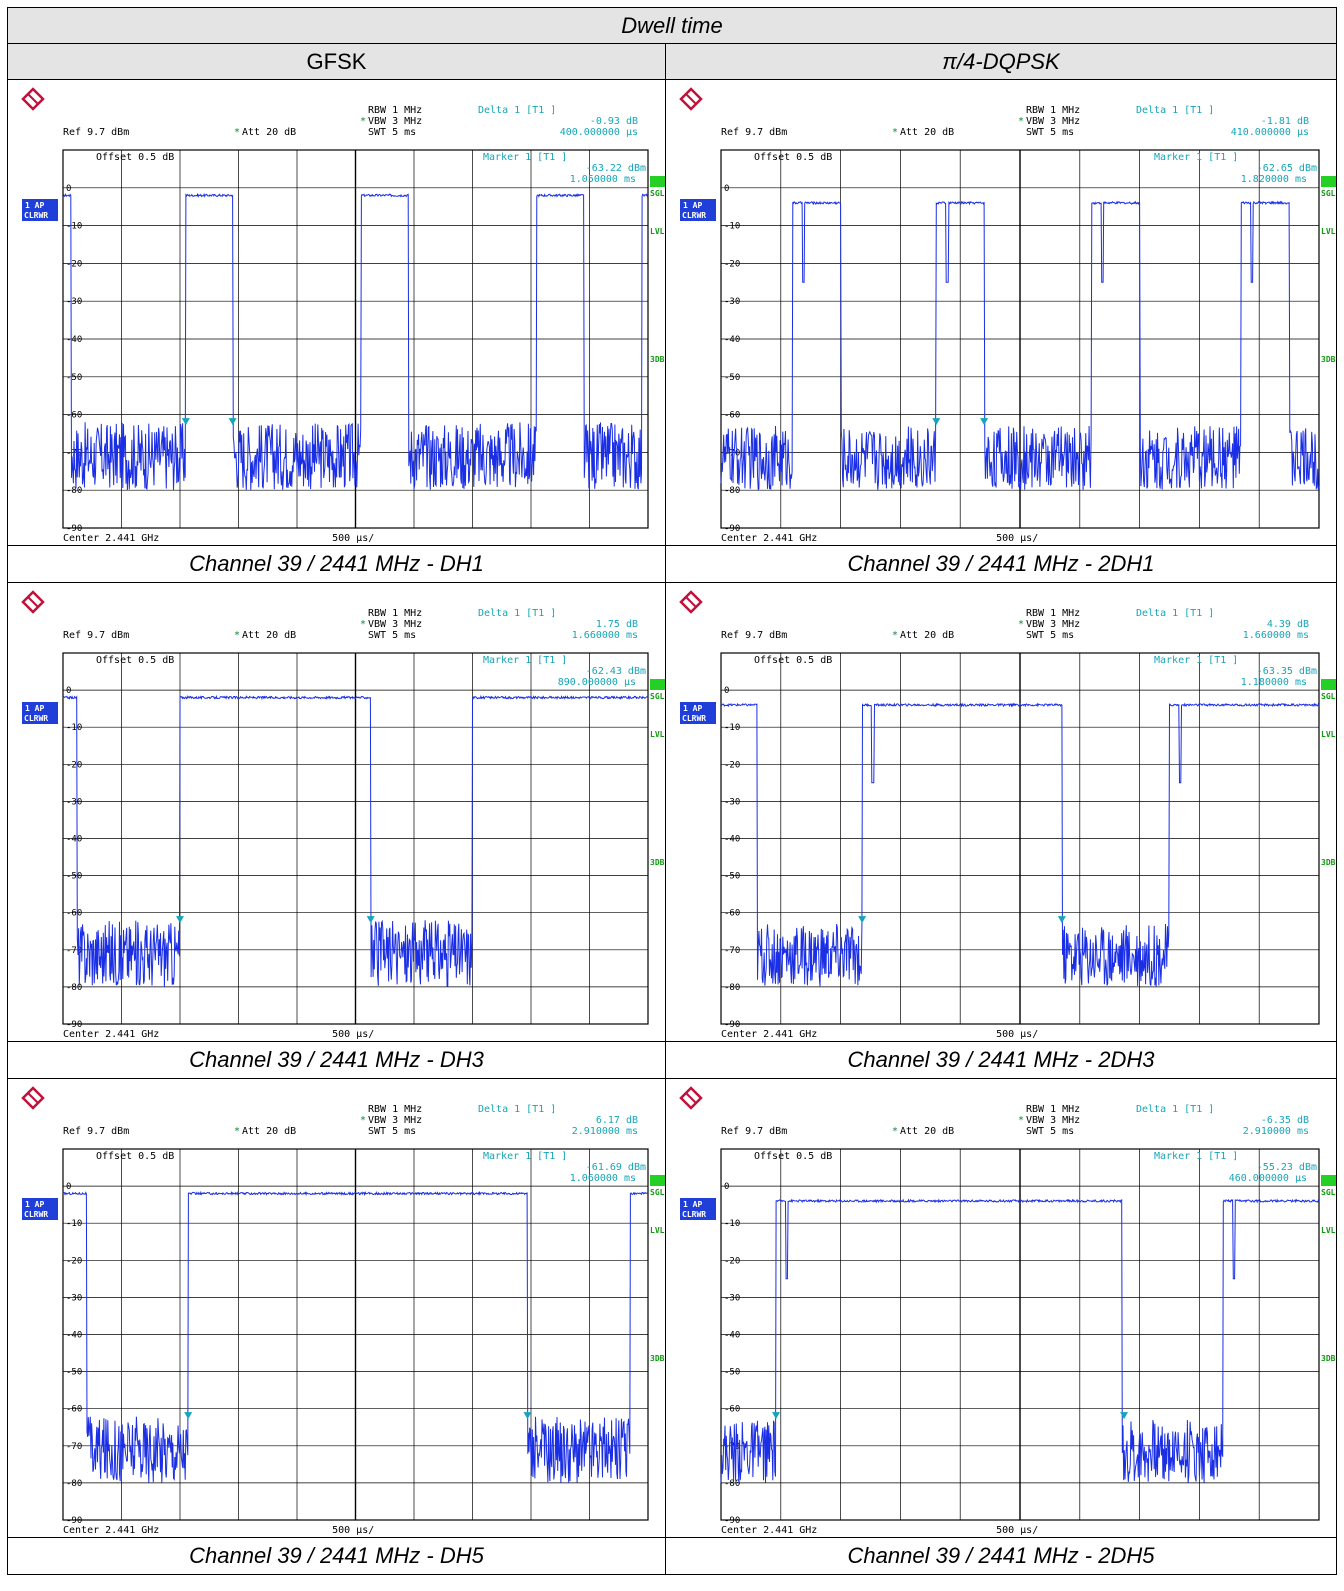  I want to click on y-tick-label: -40, so click(732, 840).